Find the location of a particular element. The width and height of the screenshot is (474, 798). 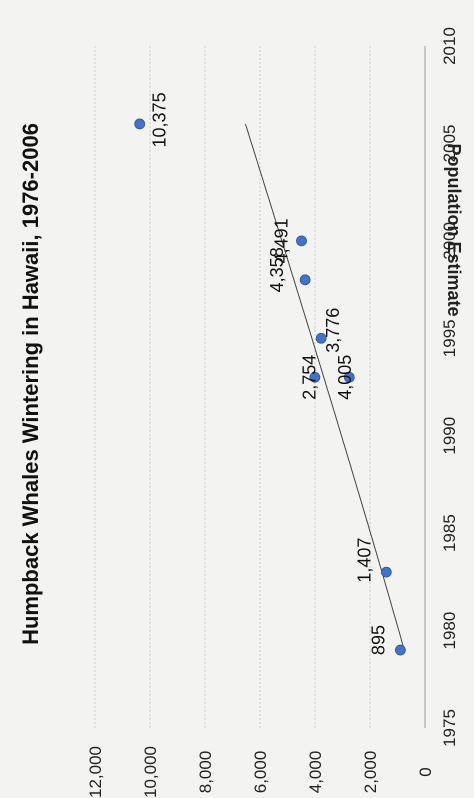

y-tick-label: 12,000 is located at coordinates (95, 772).